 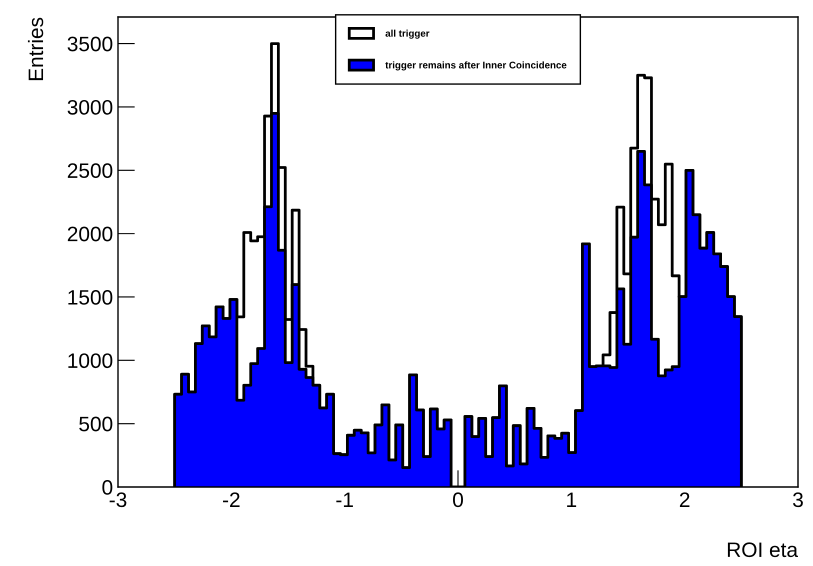 I want to click on y-tick-label: 1500, so click(x=90, y=297).